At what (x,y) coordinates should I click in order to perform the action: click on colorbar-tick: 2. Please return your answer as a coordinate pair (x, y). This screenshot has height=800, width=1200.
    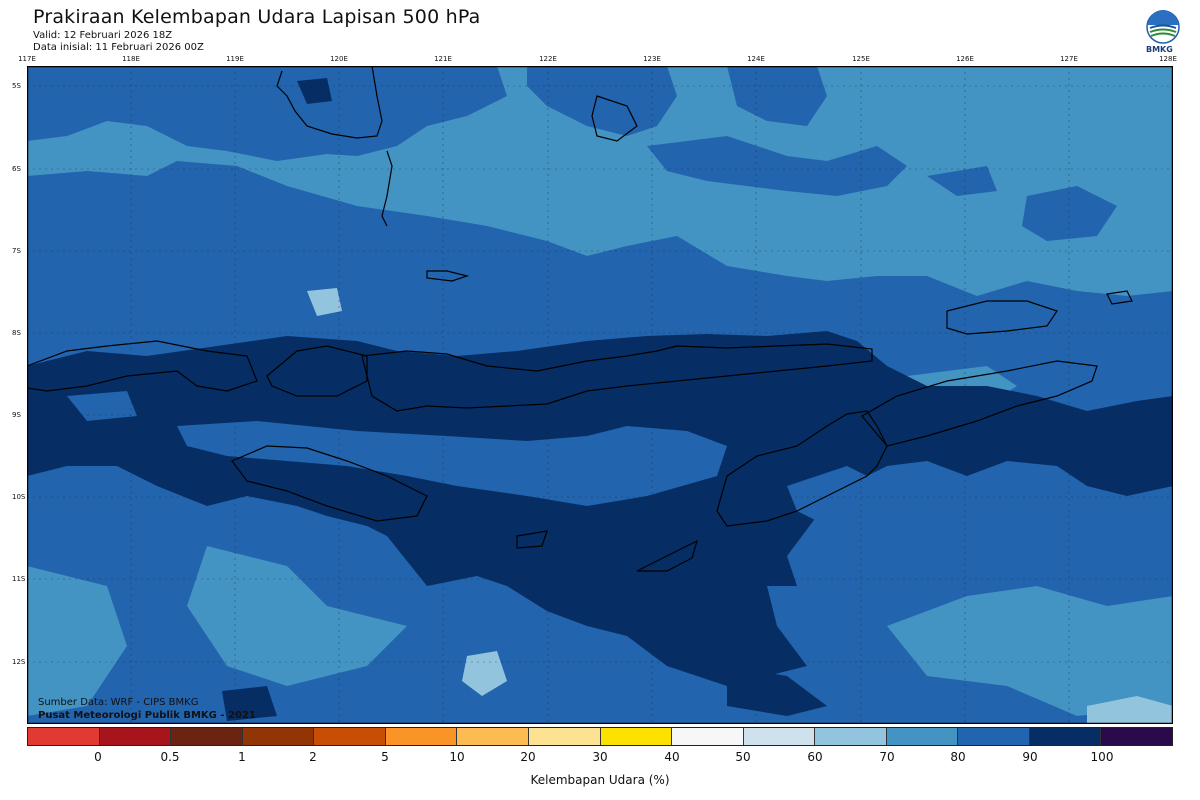
    Looking at the image, I should click on (313, 757).